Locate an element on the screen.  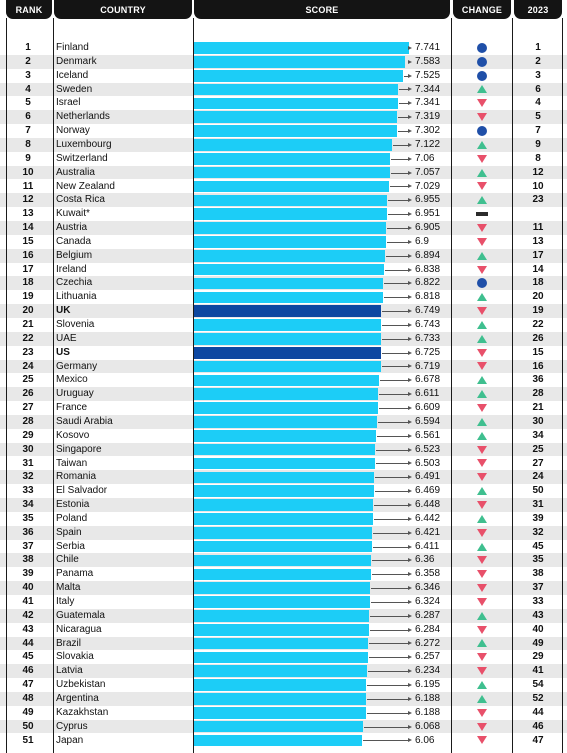
score-value: 6.609 is located at coordinates (428, 408).